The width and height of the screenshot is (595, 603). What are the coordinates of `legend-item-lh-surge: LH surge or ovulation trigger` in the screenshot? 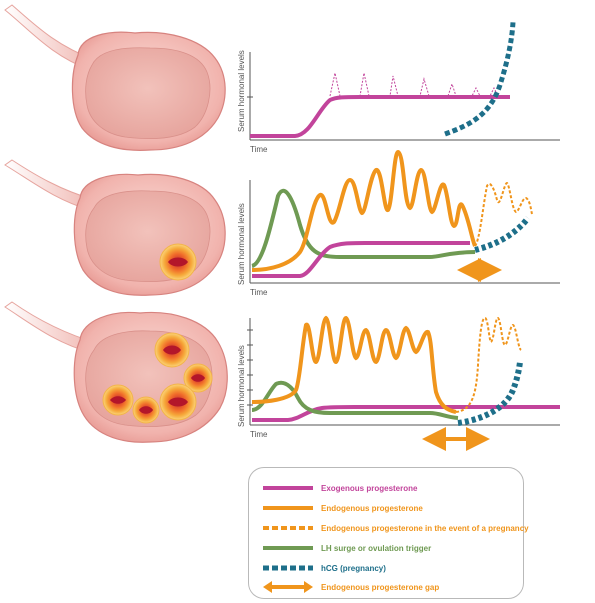 It's located at (347, 548).